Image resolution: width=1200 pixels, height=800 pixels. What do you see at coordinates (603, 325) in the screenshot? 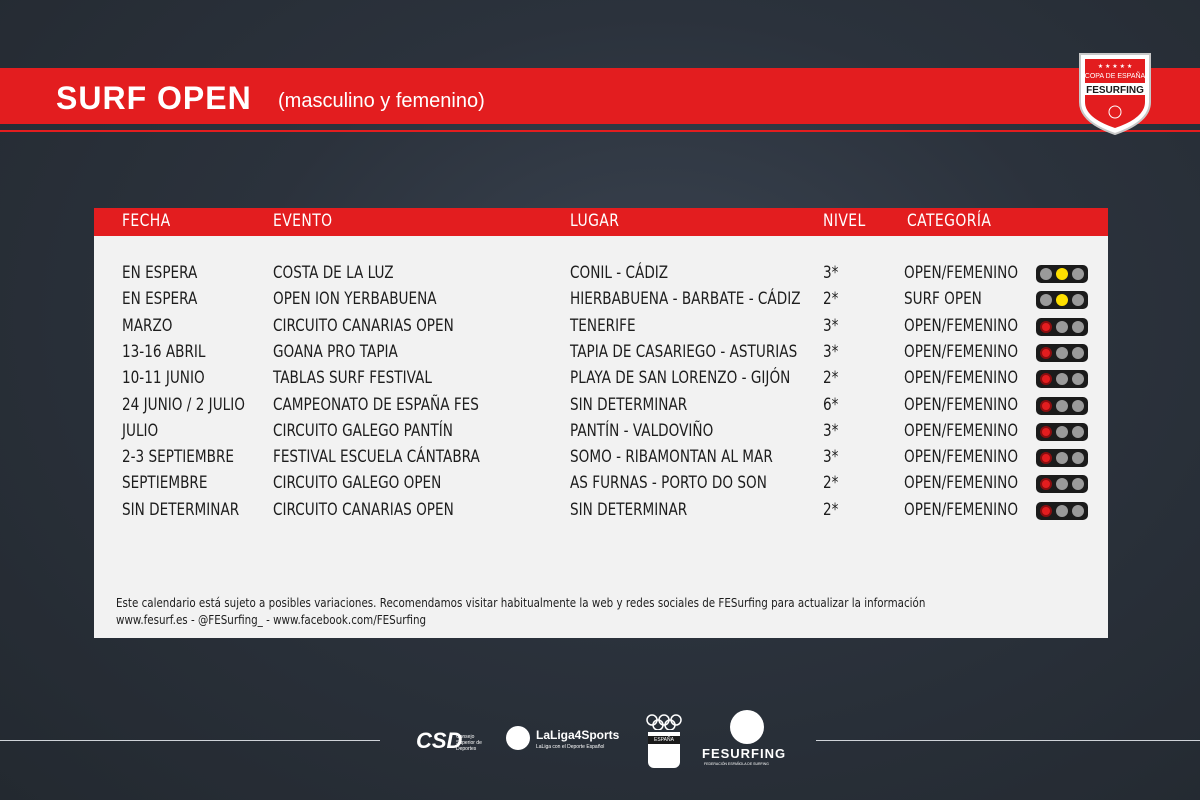
I see `cell-lugar: TENERIFE` at bounding box center [603, 325].